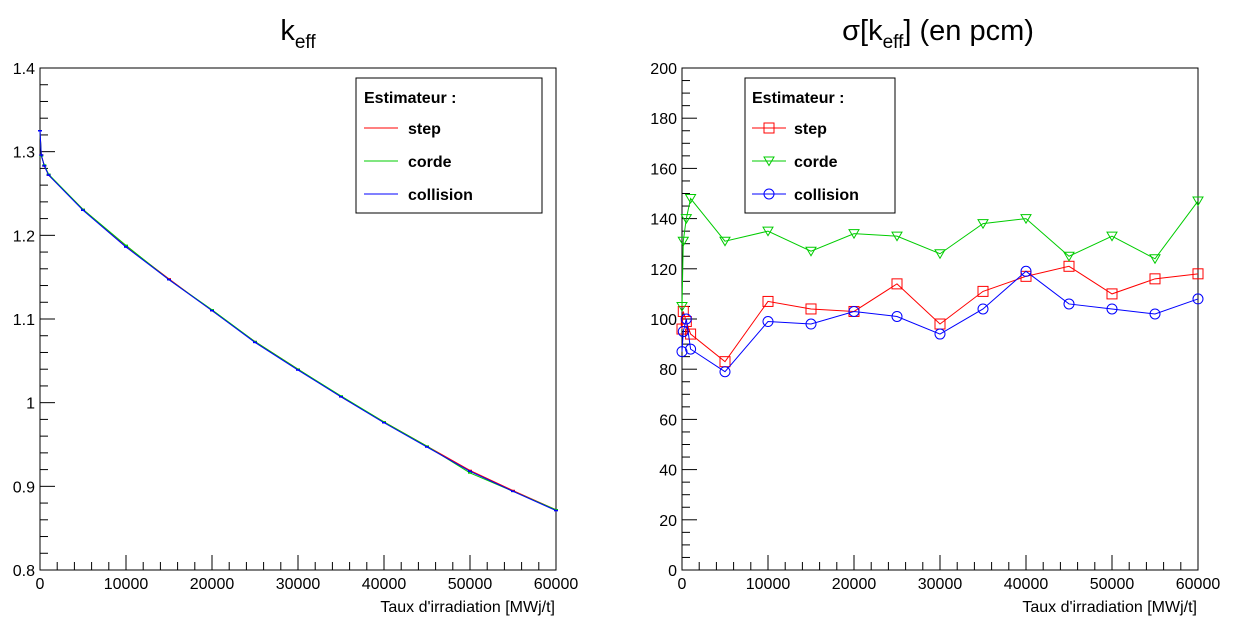 This screenshot has width=1234, height=618. Describe the element at coordinates (24, 571) in the screenshot. I see `y-tick-label: 0.8` at that location.